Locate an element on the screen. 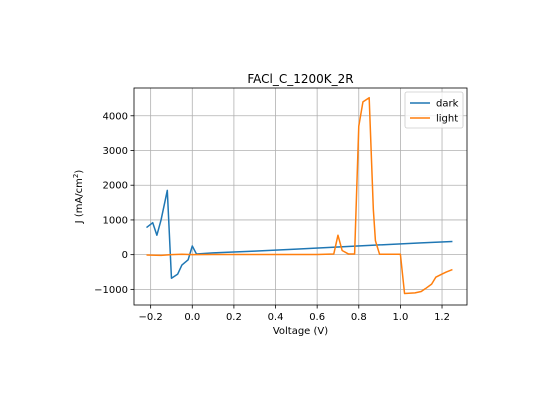  y-tick-label: 3000 is located at coordinates (115, 151).